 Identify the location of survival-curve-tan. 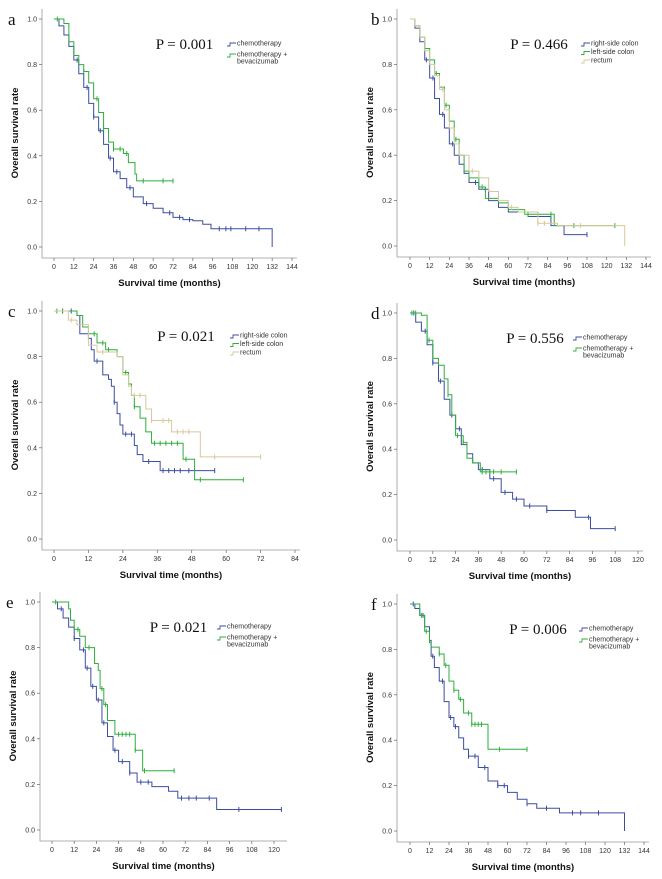
(518, 132).